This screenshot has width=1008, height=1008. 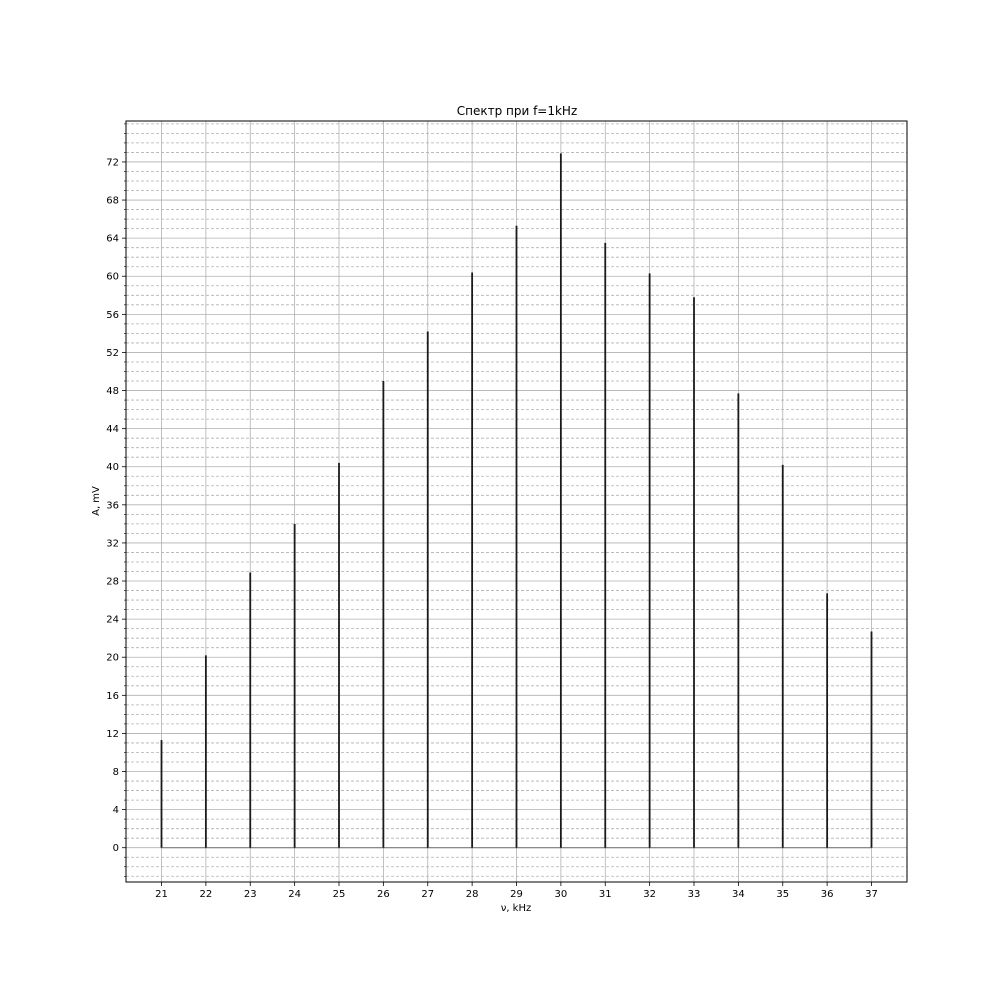 What do you see at coordinates (782, 894) in the screenshot?
I see `x-tick-label: 35` at bounding box center [782, 894].